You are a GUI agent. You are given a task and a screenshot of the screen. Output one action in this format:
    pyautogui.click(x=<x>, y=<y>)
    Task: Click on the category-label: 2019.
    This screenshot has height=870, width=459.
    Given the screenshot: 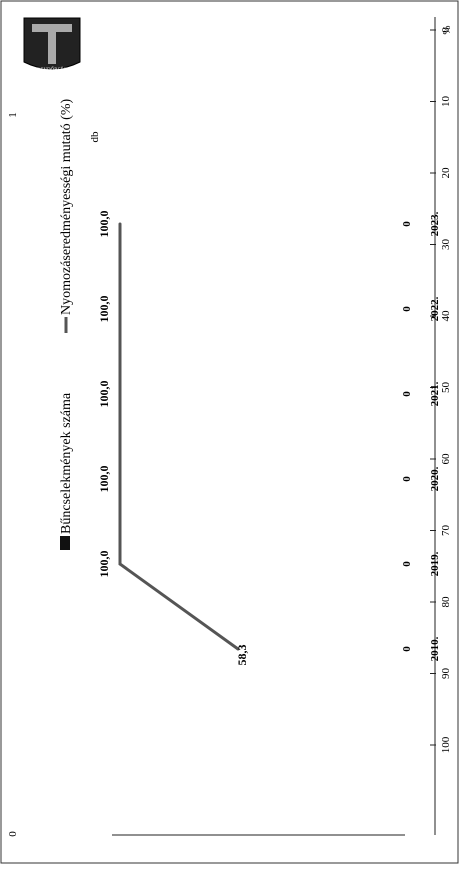 What is the action you would take?
    pyautogui.click(x=435, y=563)
    